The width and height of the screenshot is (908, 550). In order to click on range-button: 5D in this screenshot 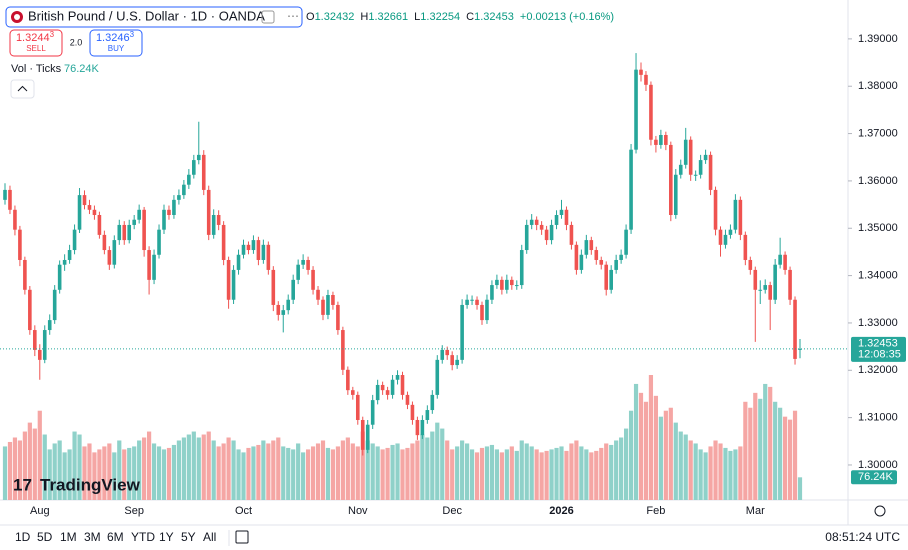, I will do `click(45, 537)`.